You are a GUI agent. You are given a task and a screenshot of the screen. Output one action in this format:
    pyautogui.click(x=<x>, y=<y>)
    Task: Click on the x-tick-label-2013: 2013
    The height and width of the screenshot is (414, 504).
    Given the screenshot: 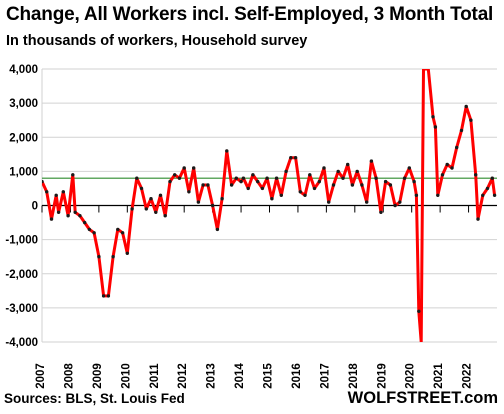 What is the action you would take?
    pyautogui.click(x=212, y=376)
    